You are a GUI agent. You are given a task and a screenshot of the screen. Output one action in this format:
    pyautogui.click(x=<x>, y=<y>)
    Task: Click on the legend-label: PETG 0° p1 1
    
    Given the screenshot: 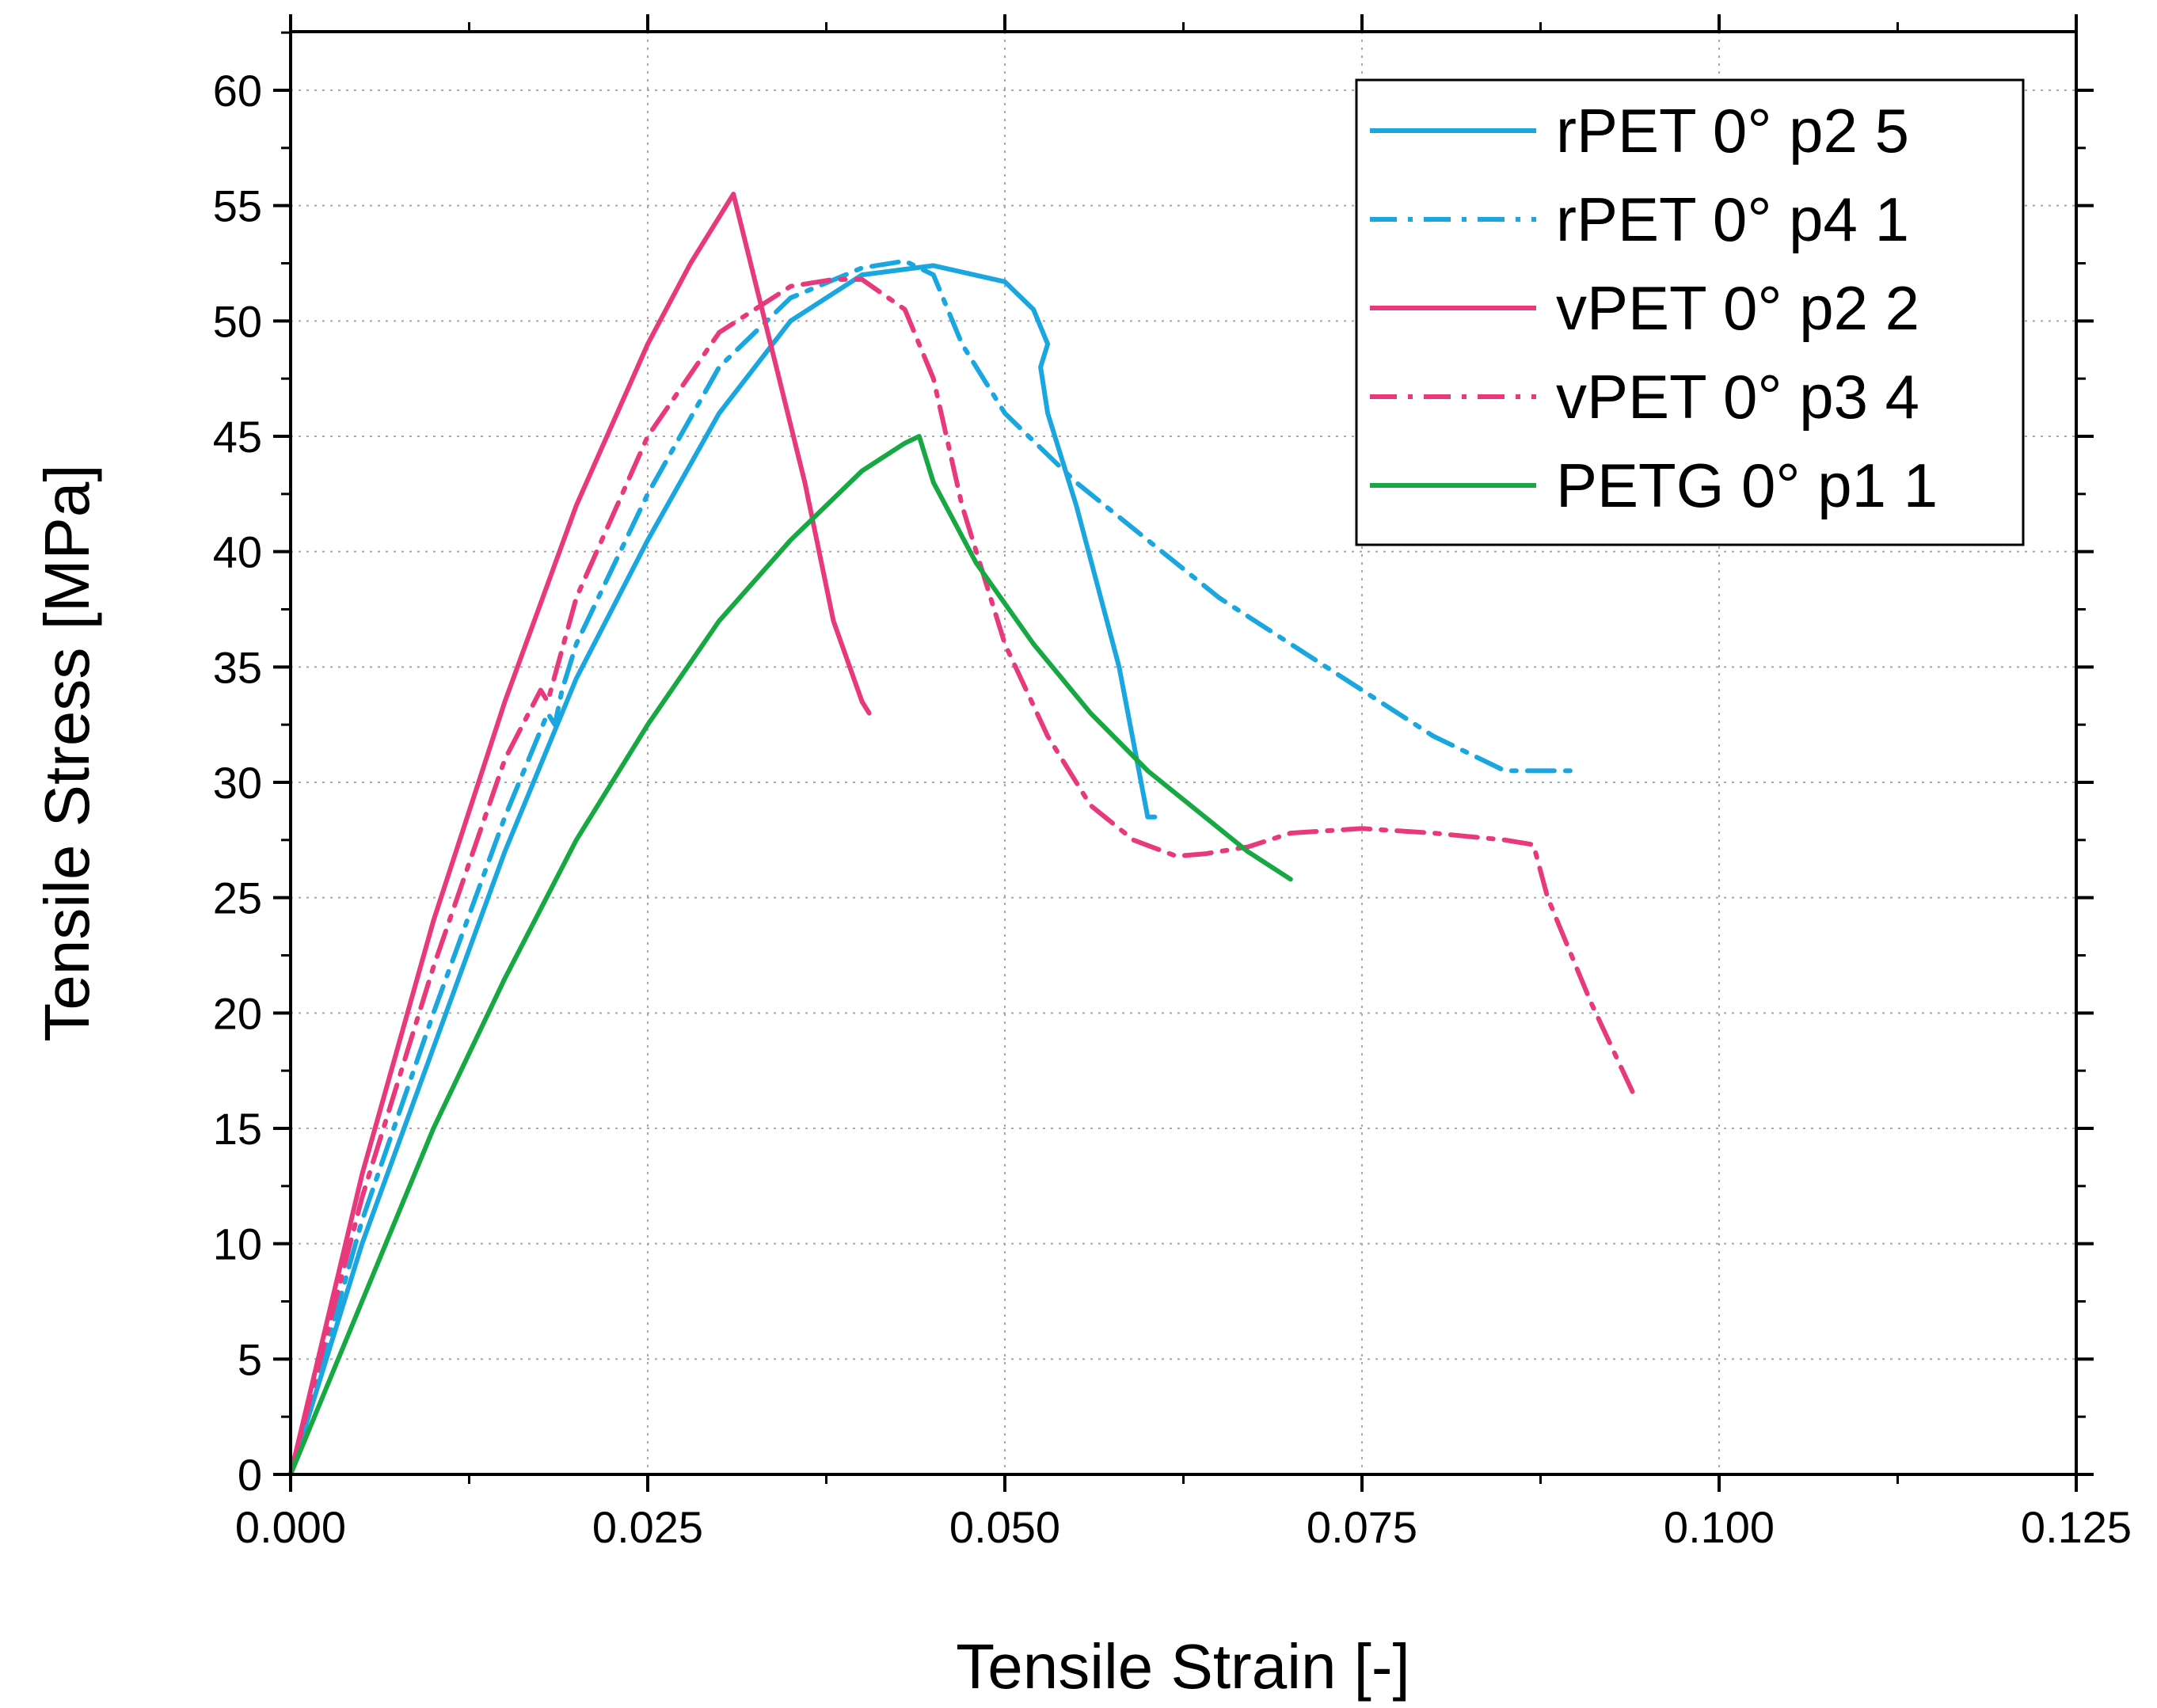 What is the action you would take?
    pyautogui.click(x=1747, y=485)
    